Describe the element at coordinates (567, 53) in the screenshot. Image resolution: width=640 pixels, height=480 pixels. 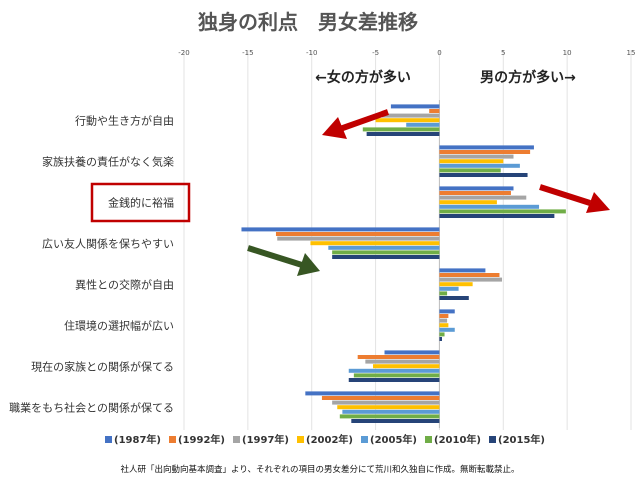
I see `x-tick-label: 10` at that location.